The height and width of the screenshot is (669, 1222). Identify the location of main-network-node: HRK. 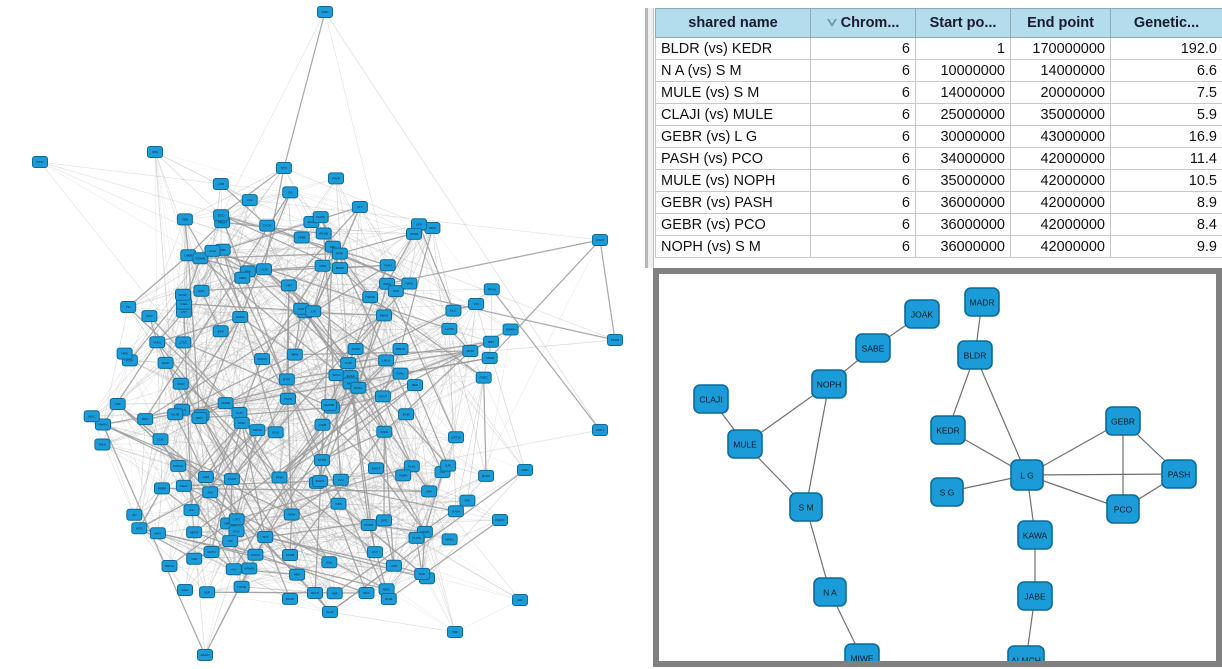
(455, 632).